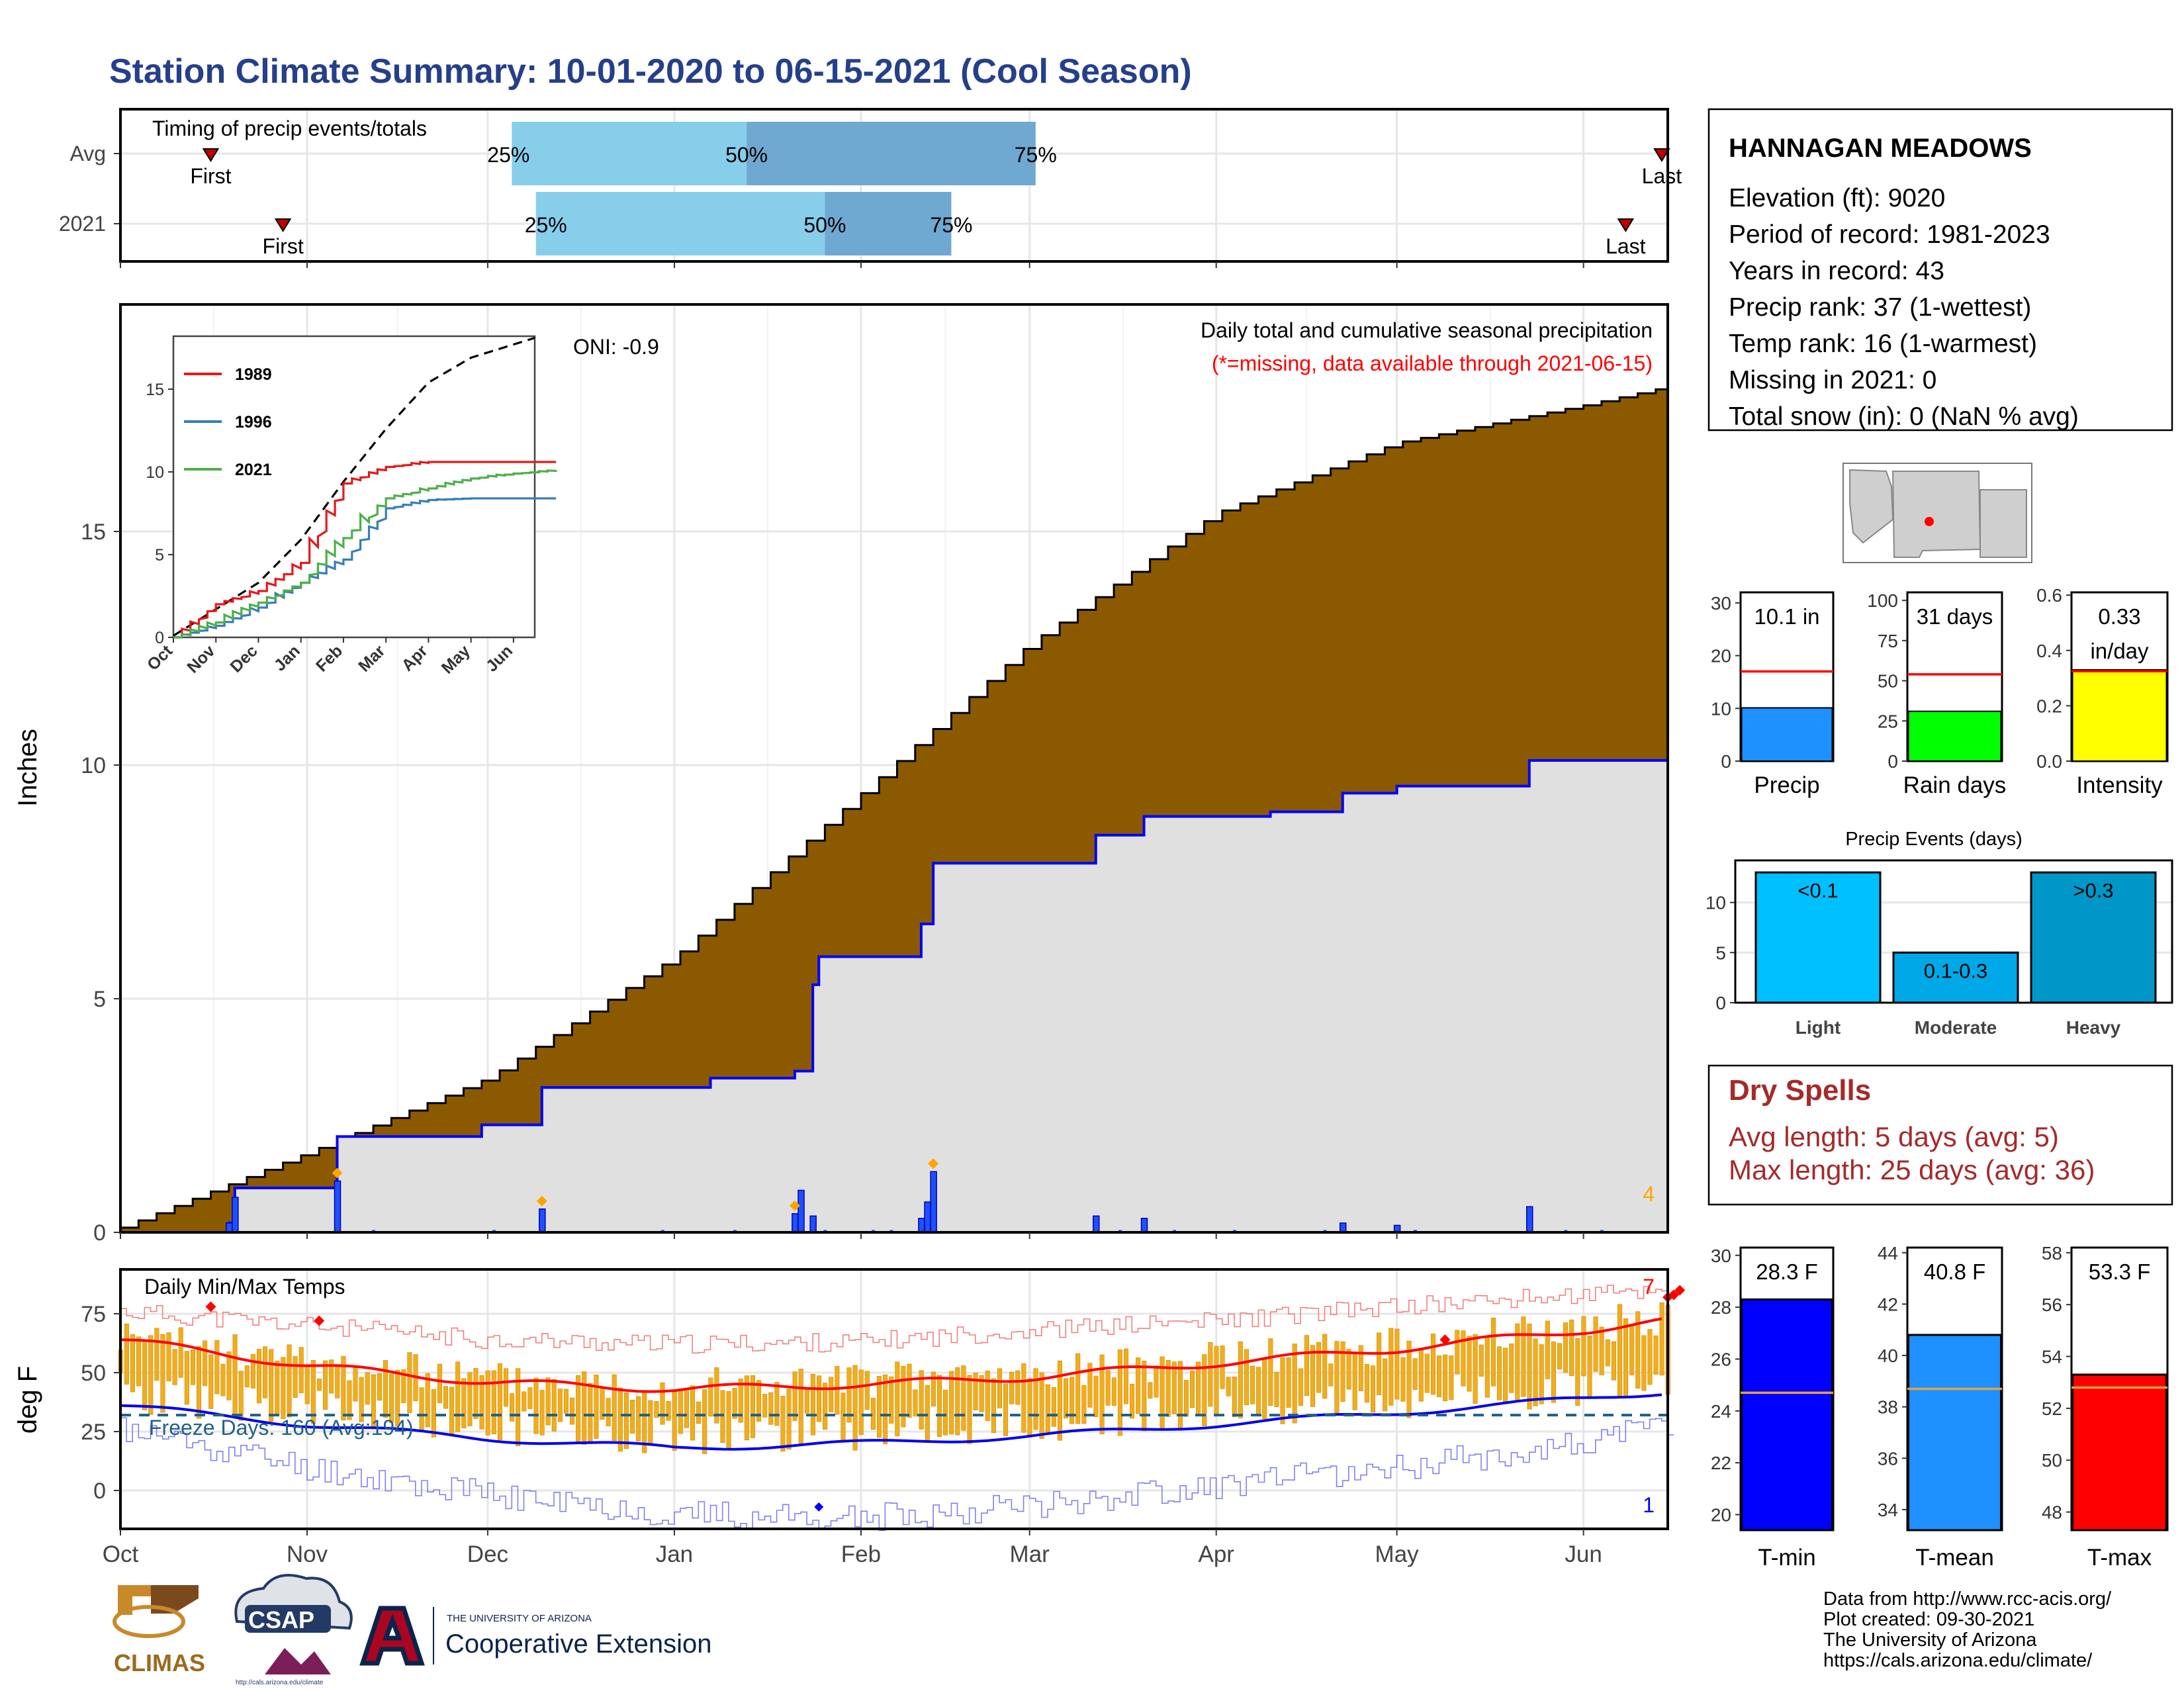 Image resolution: width=2184 pixels, height=1691 pixels. What do you see at coordinates (1818, 1027) in the screenshot?
I see `events-category-label: Light` at bounding box center [1818, 1027].